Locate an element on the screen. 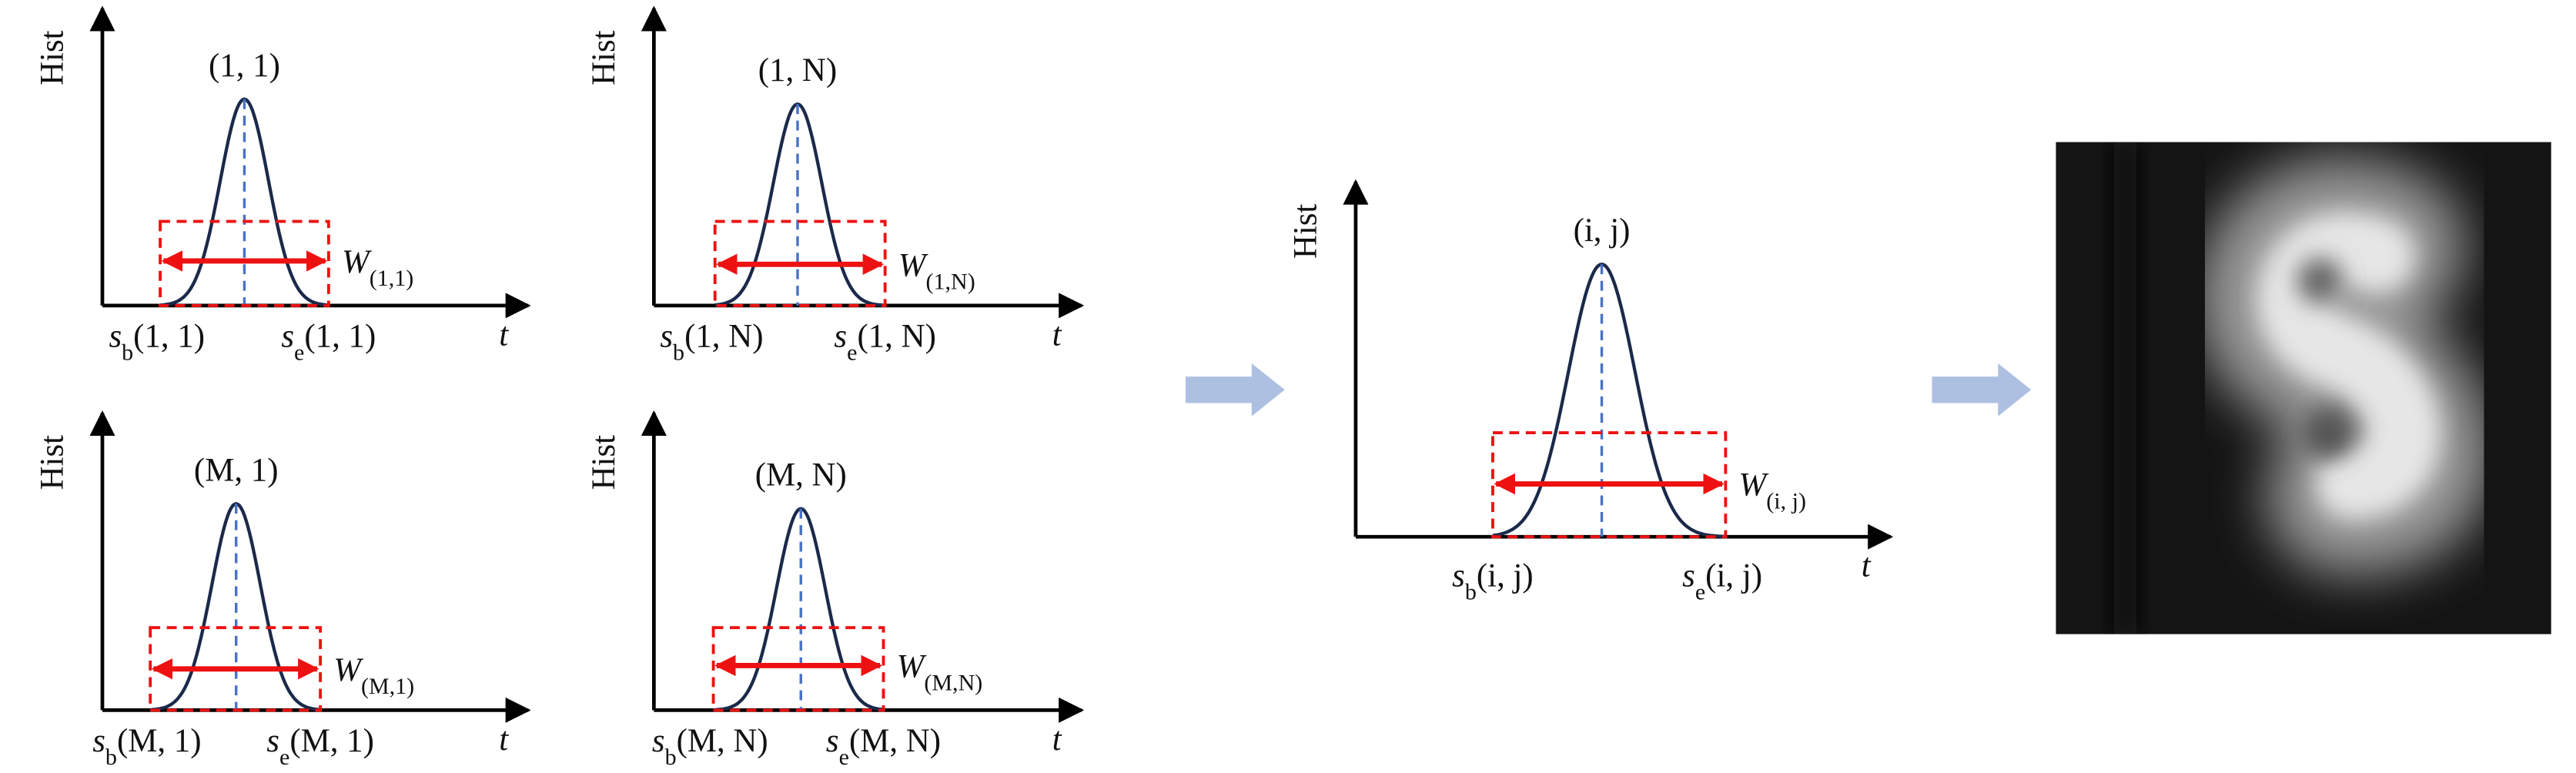 This screenshot has width=2576, height=773. panel-title: (i, j) is located at coordinates (1602, 230).